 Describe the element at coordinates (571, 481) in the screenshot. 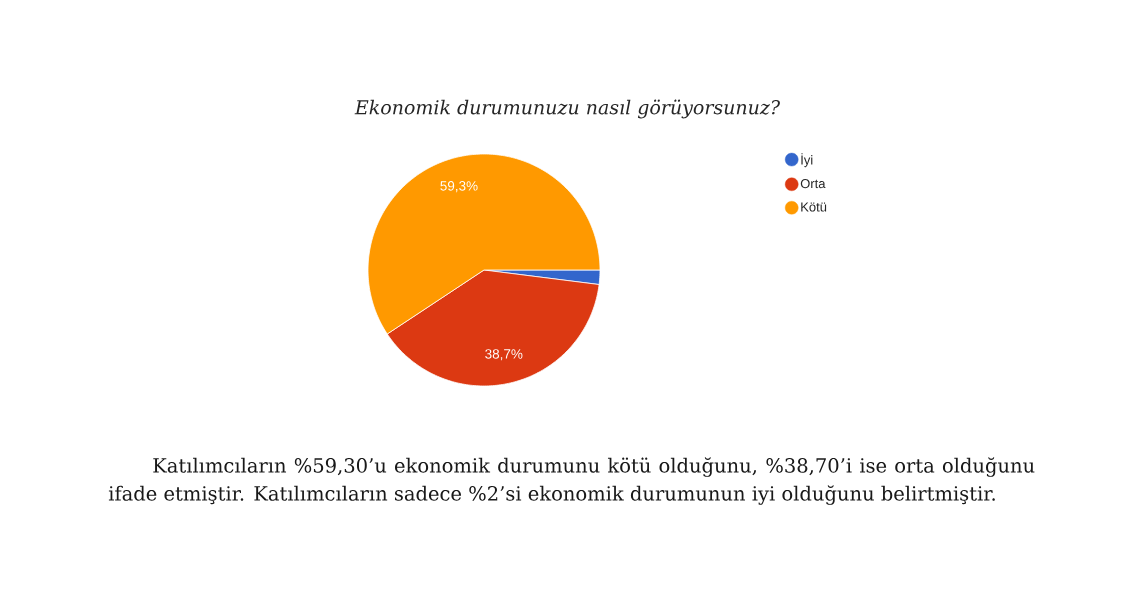

I see `text: Katılımcıların %59,30’u ekonomik durumunu kötü olduğunu, %38,70’i ise orta olduğunu ifade etmiştir. Katılımcıların sadece %2’si ekonomik durumunun iyi olduğunu belirtmiştir.` at that location.